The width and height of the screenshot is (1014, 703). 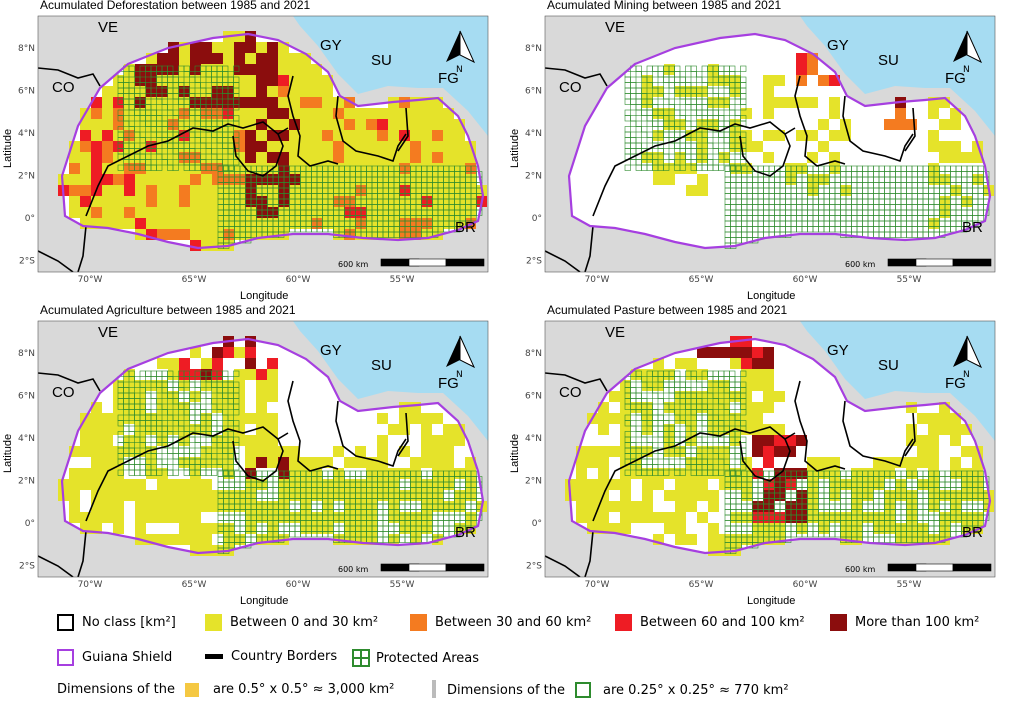 I want to click on country-label-su: SU, so click(x=888, y=60).